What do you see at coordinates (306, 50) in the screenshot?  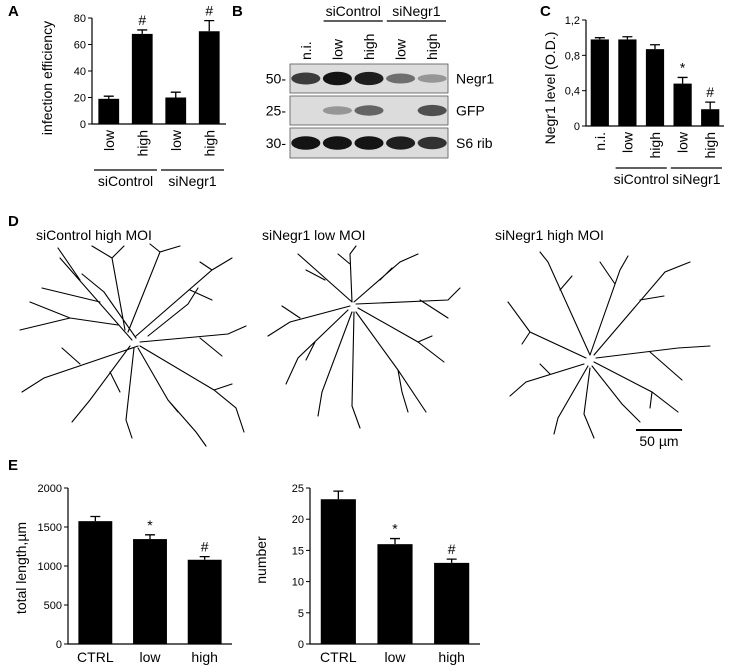 I see `blot-lane-label: n.i.` at bounding box center [306, 50].